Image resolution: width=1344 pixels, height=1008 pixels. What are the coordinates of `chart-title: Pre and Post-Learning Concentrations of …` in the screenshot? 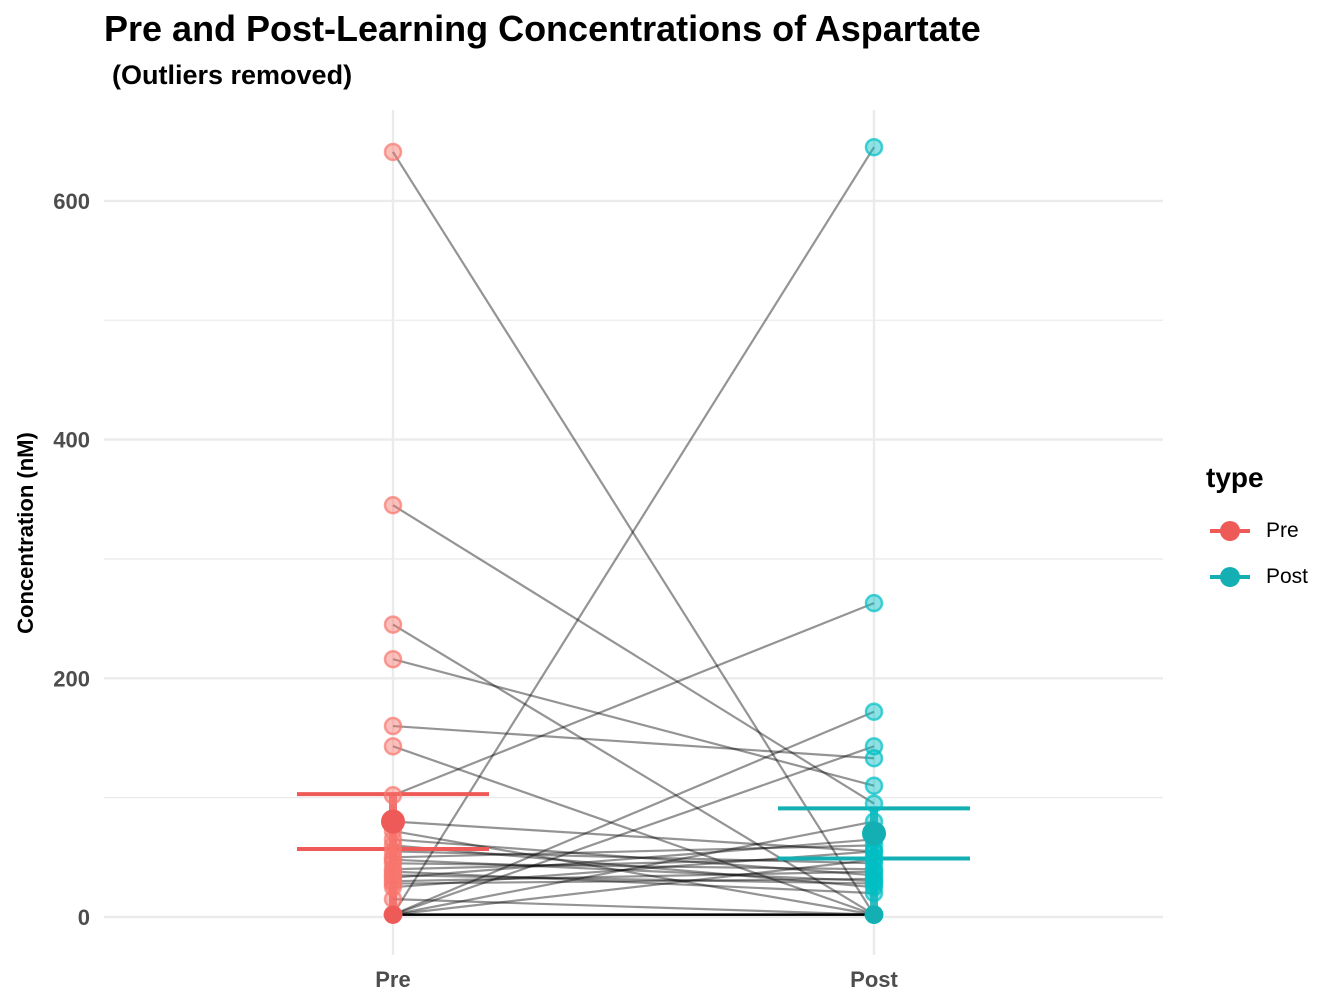 It's located at (542, 28).